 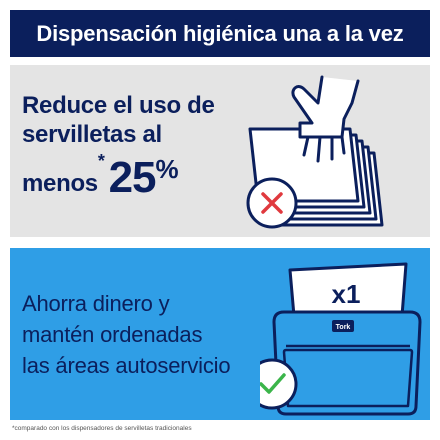 What do you see at coordinates (60, 183) in the screenshot?
I see `claim-prefix: menos` at bounding box center [60, 183].